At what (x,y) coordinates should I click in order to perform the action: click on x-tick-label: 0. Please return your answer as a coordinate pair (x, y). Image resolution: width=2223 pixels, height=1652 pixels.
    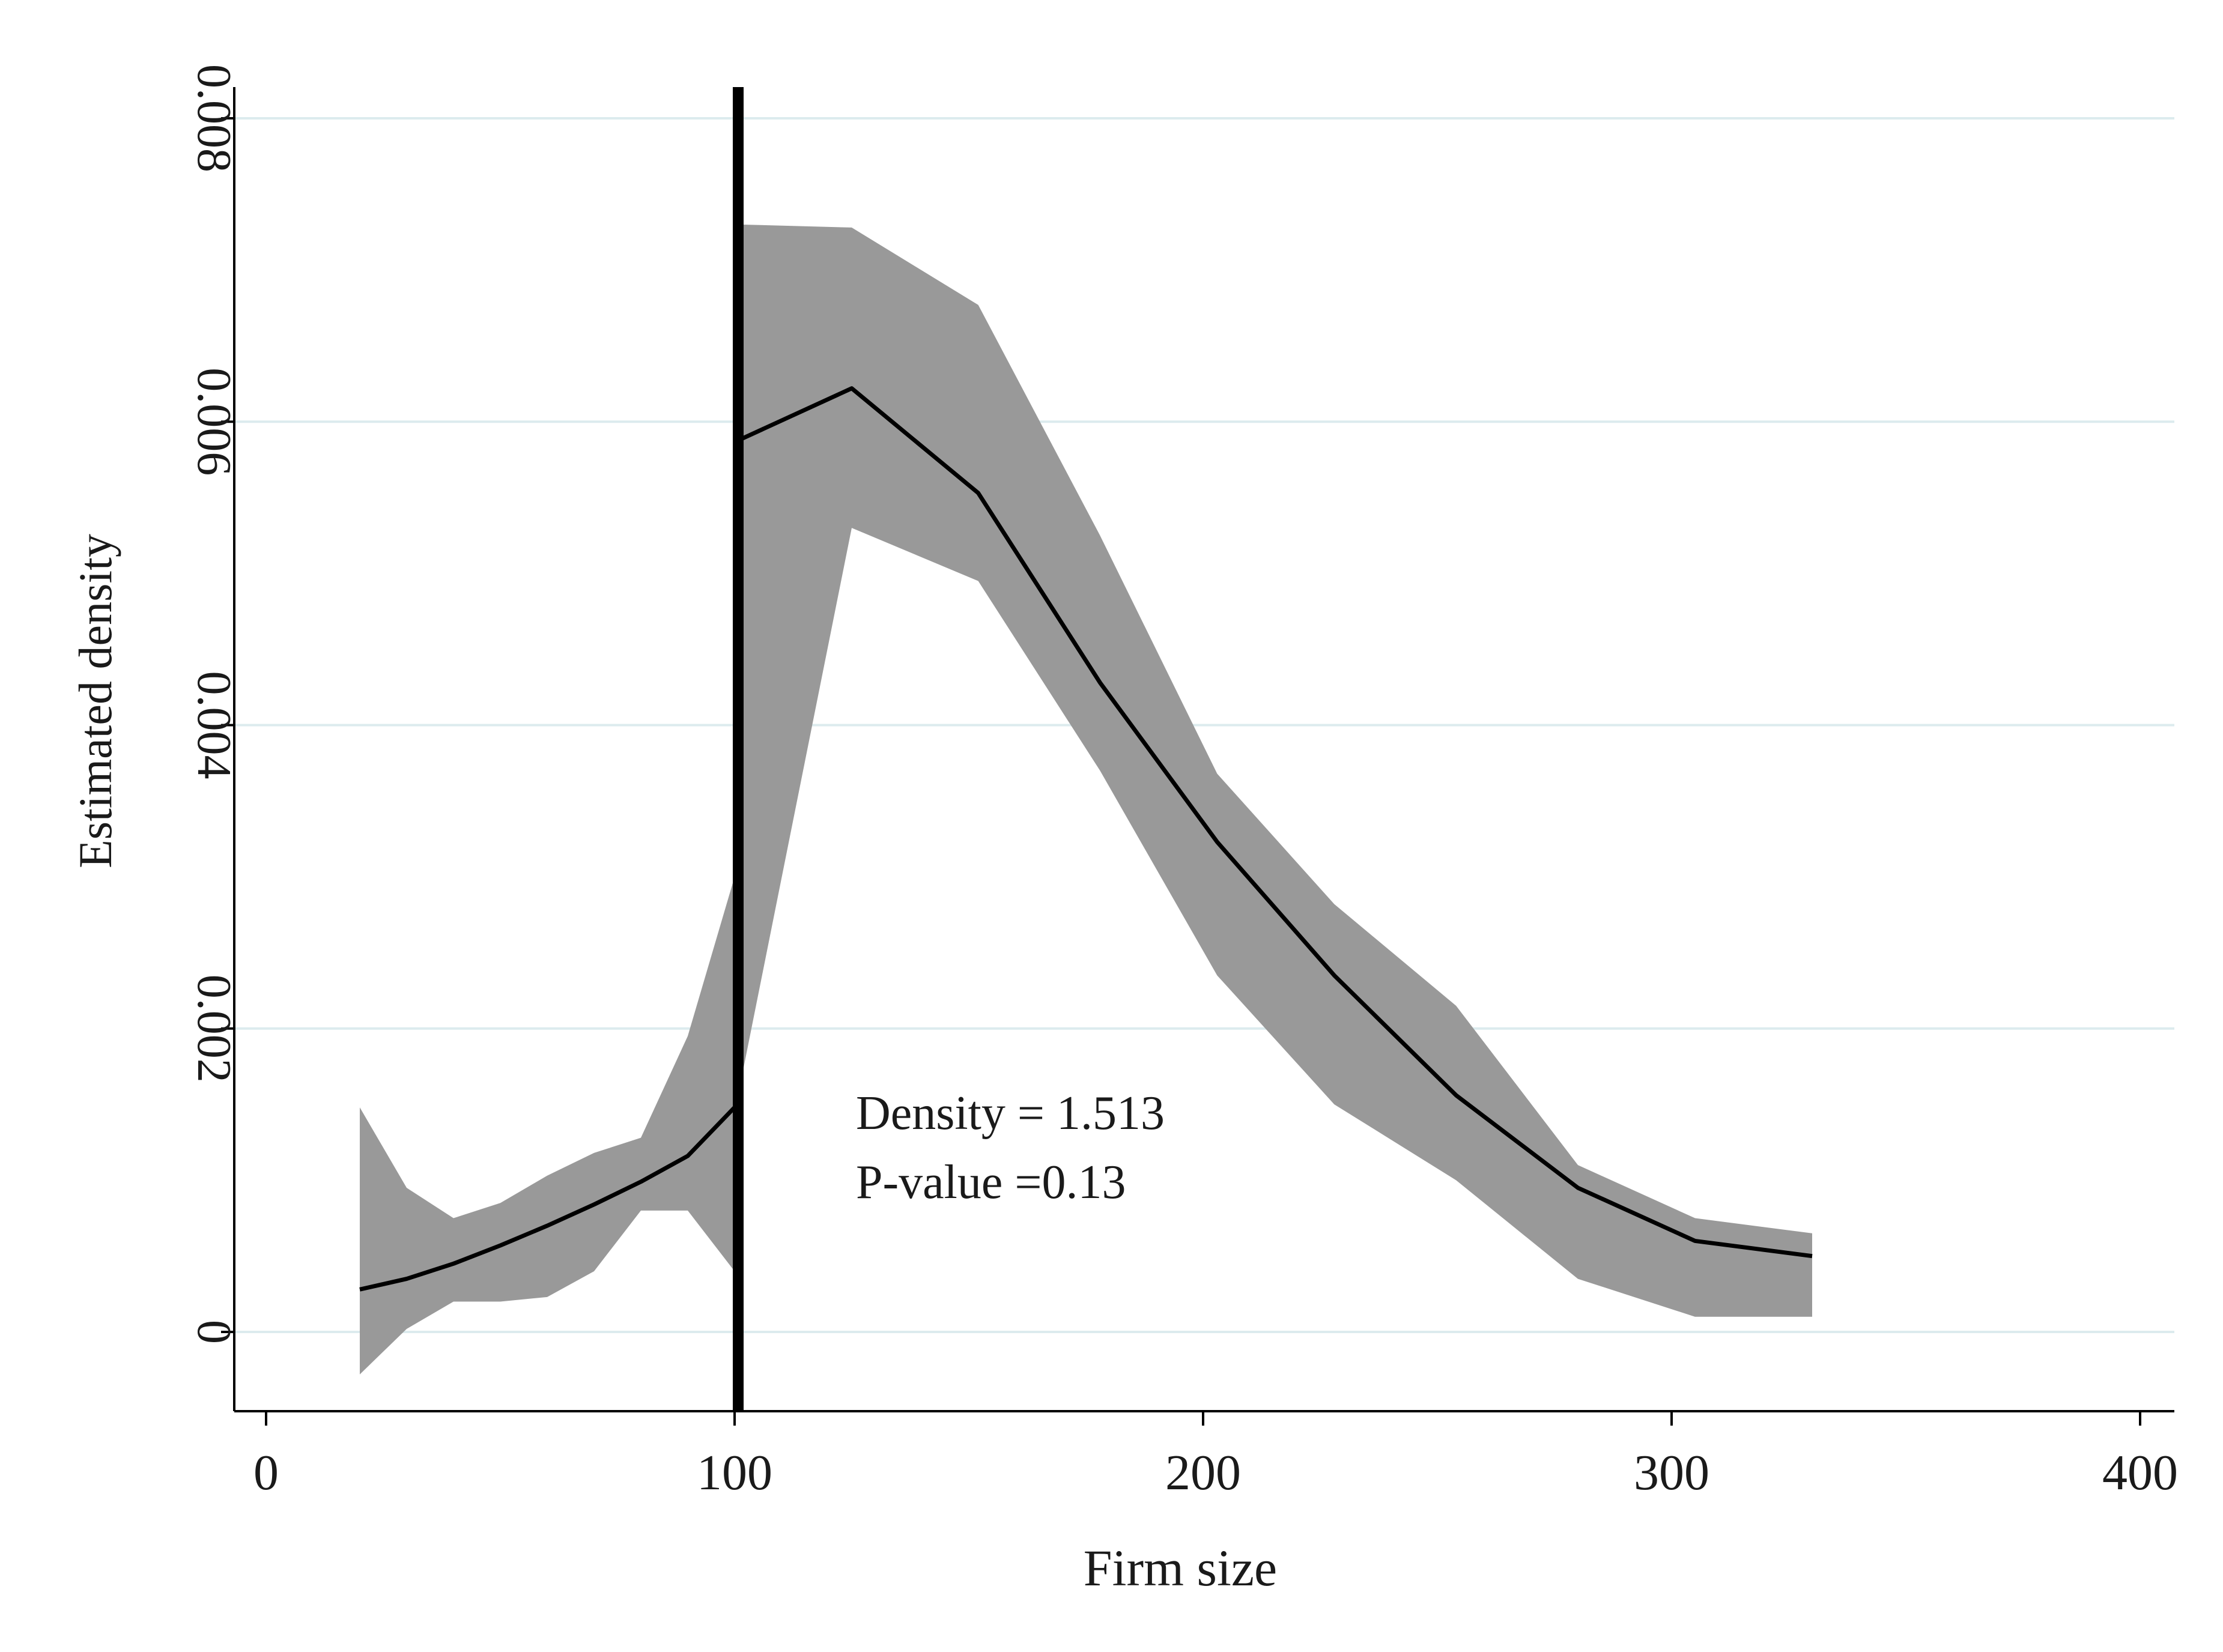
    Looking at the image, I should click on (266, 1473).